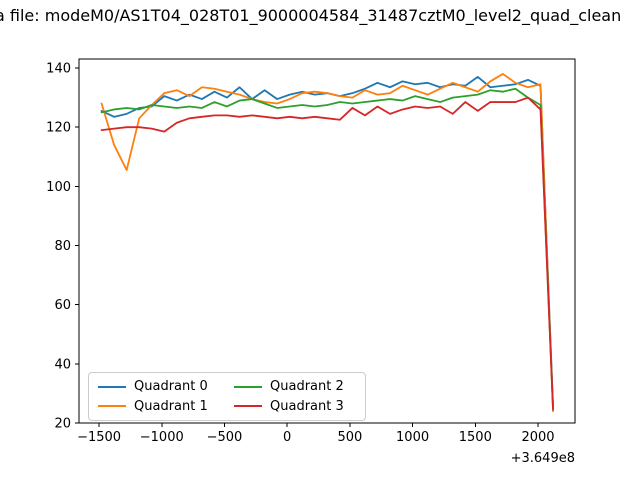  Describe the element at coordinates (99, 437) in the screenshot. I see `x-tick-label: −1500` at that location.